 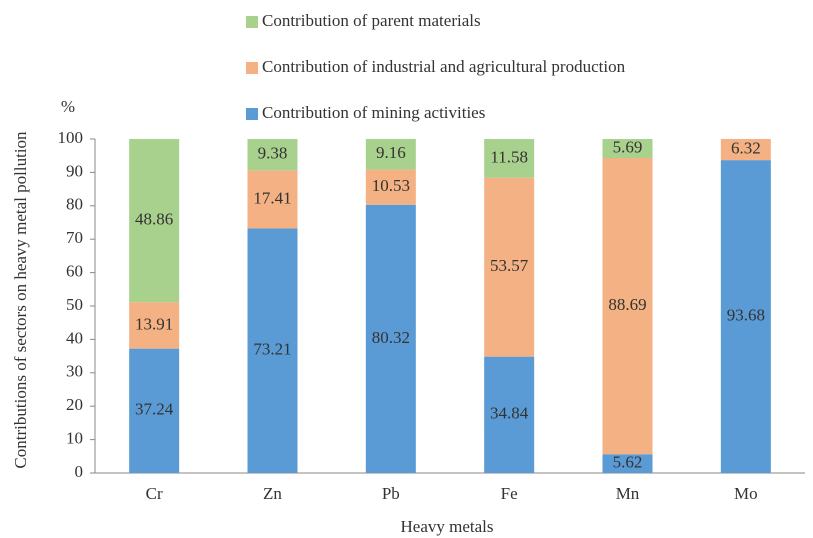 I want to click on y-tick-label: 80, so click(x=74, y=204).